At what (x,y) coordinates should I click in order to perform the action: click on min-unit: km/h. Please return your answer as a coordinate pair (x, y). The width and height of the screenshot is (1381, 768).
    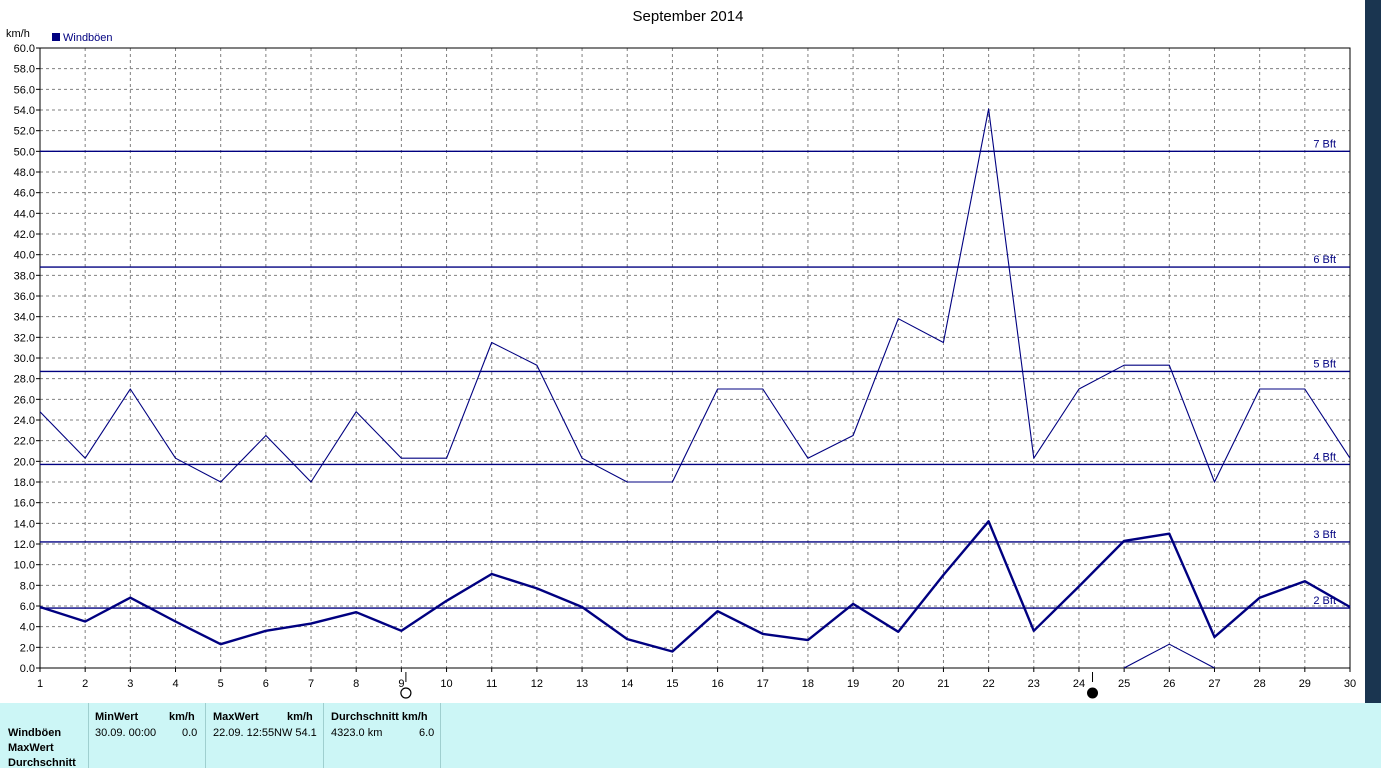
    Looking at the image, I should click on (182, 717).